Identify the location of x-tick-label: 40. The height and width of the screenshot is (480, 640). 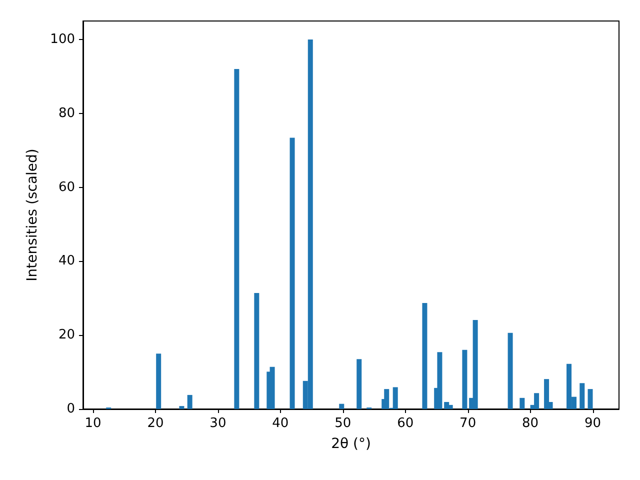
(280, 423).